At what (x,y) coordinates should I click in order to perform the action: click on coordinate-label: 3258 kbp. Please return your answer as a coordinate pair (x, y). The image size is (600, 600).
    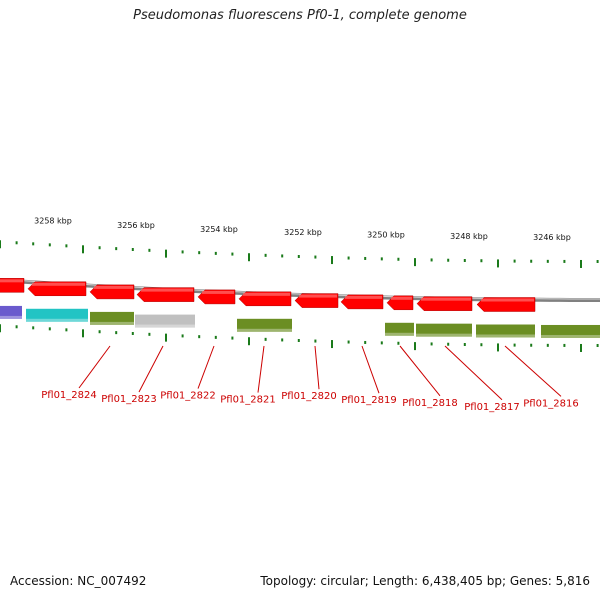
    Looking at the image, I should click on (53, 221).